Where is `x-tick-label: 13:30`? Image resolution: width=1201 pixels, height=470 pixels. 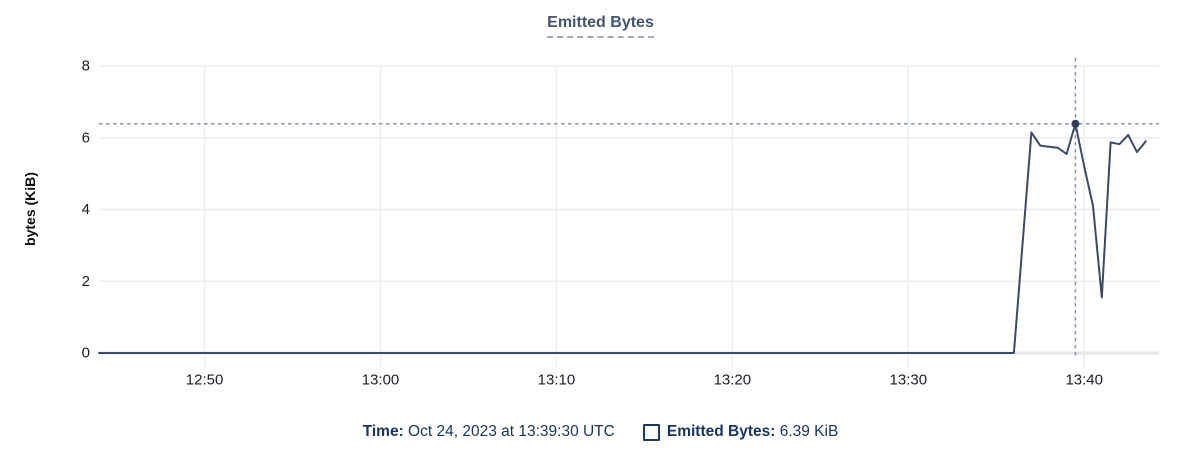 x-tick-label: 13:30 is located at coordinates (909, 380).